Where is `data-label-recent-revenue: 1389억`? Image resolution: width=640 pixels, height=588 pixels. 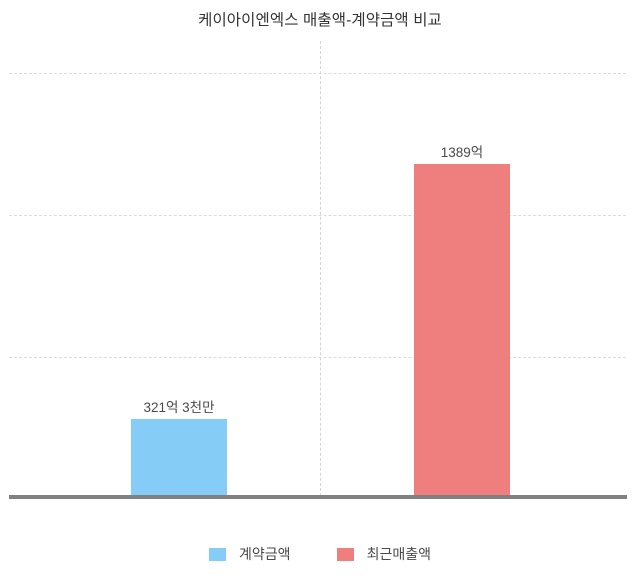 data-label-recent-revenue: 1389억 is located at coordinates (462, 152).